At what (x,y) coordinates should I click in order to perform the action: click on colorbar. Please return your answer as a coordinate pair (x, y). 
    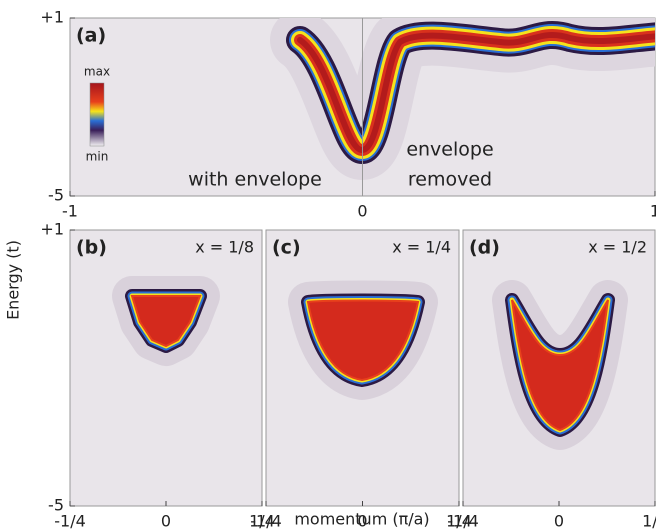
    Looking at the image, I should click on (97, 114).